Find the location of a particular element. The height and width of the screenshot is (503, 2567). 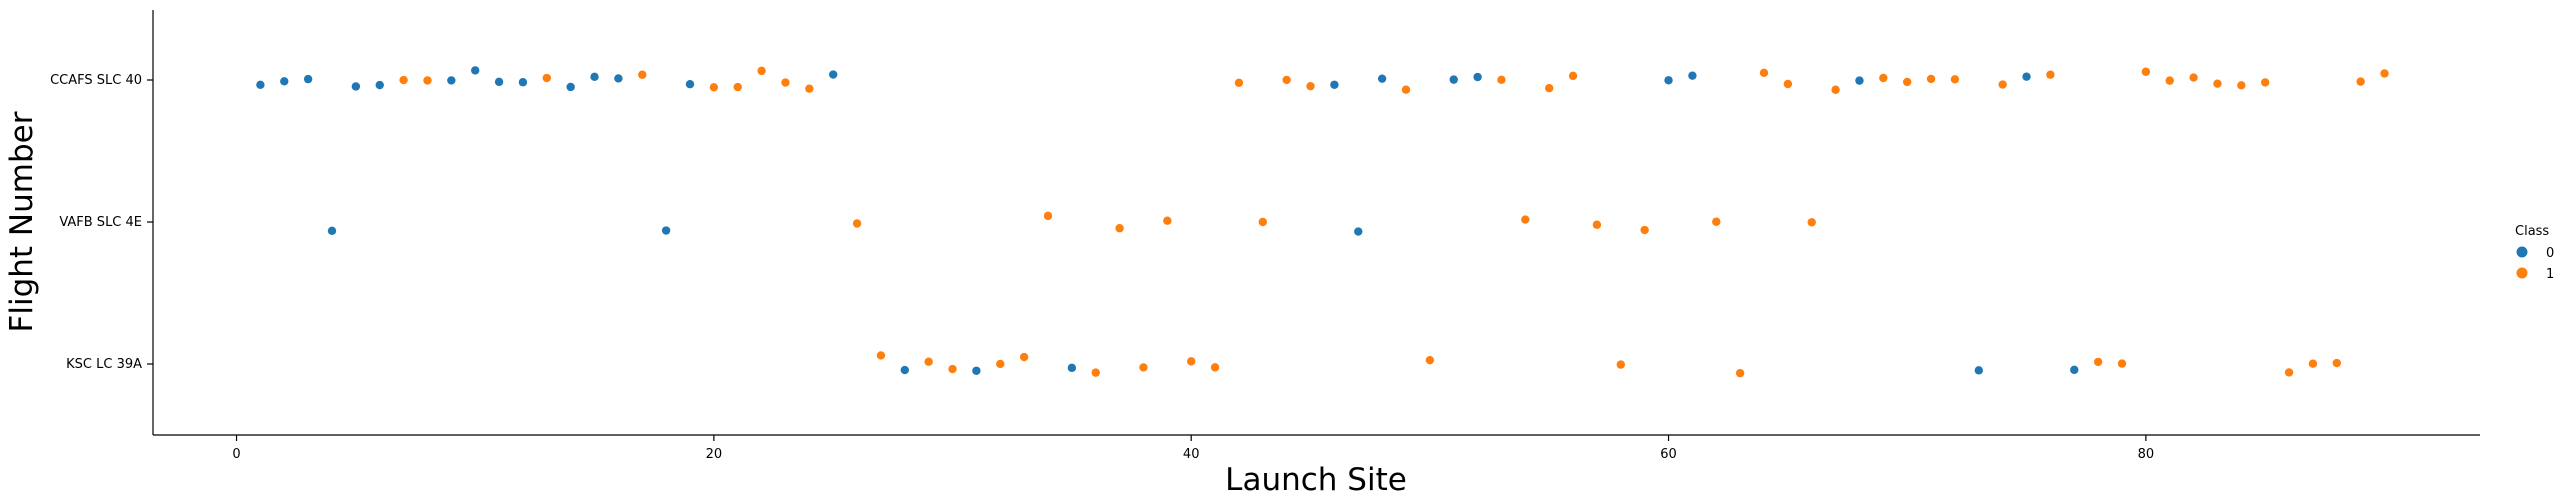

y-tick-label: VAFB SLC 4E is located at coordinates (100, 222).